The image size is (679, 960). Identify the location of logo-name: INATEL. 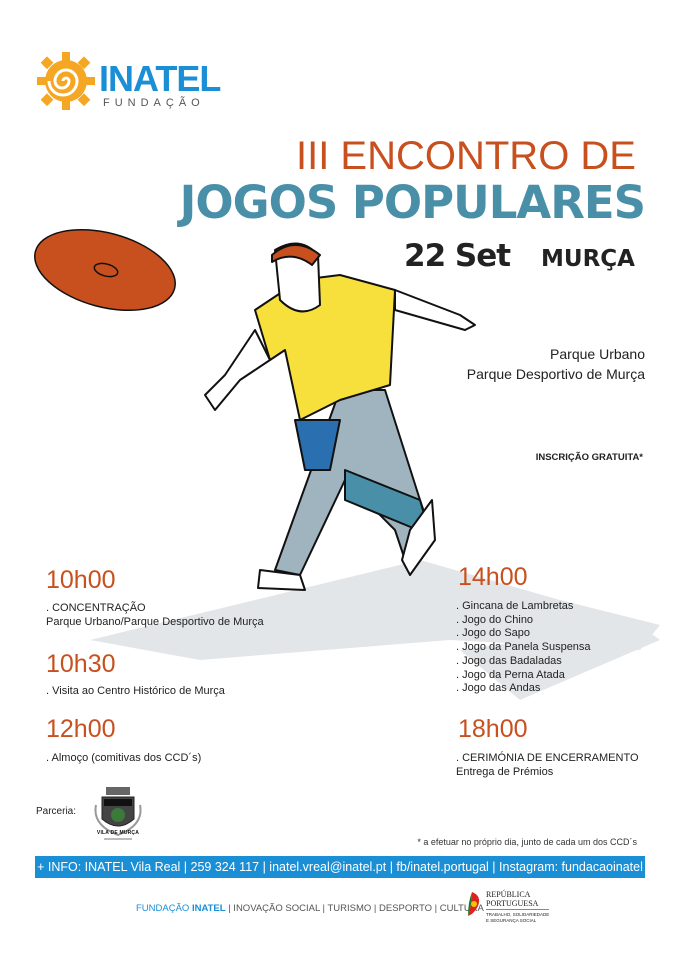
(160, 78).